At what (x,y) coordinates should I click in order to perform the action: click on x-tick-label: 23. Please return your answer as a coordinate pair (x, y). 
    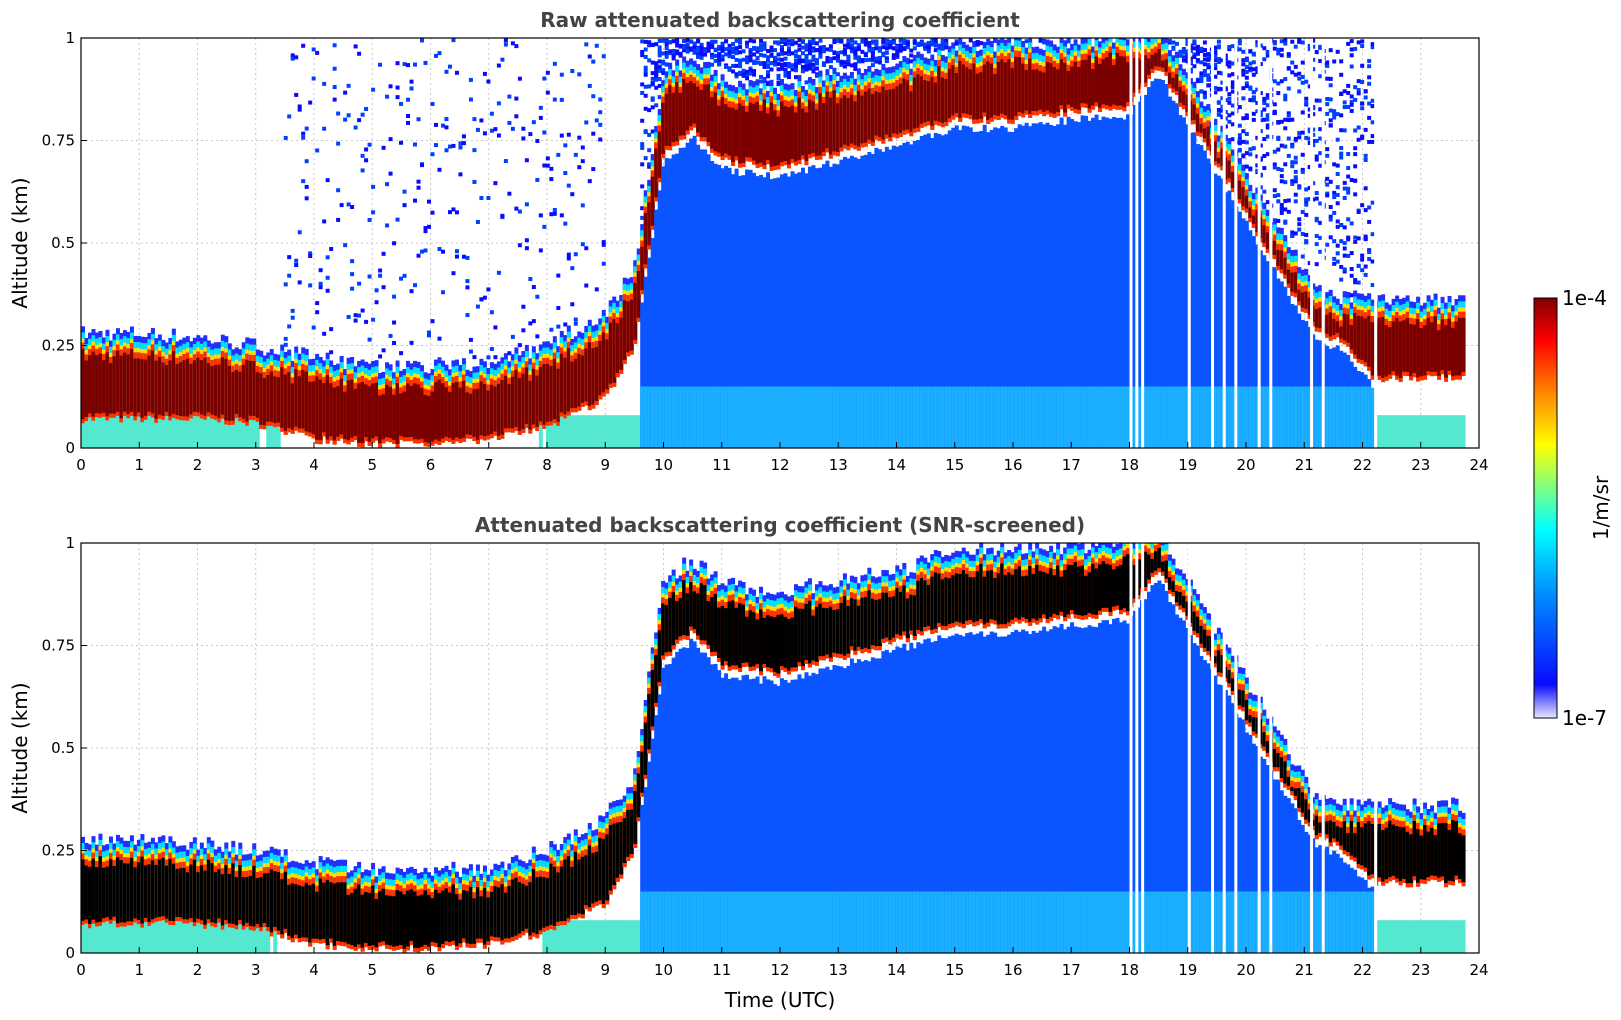
    Looking at the image, I should click on (1420, 465).